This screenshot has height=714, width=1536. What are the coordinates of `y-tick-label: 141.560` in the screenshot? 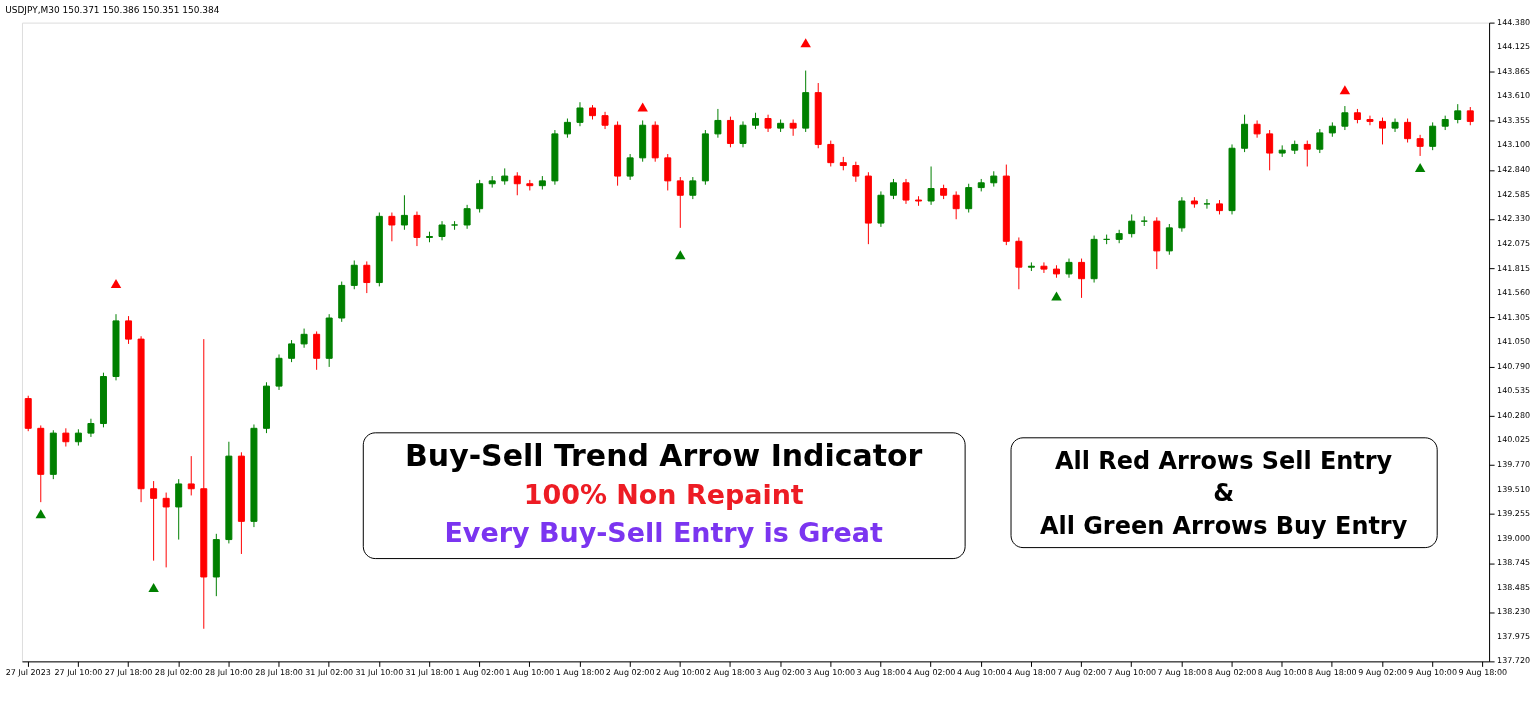 It's located at (1514, 293).